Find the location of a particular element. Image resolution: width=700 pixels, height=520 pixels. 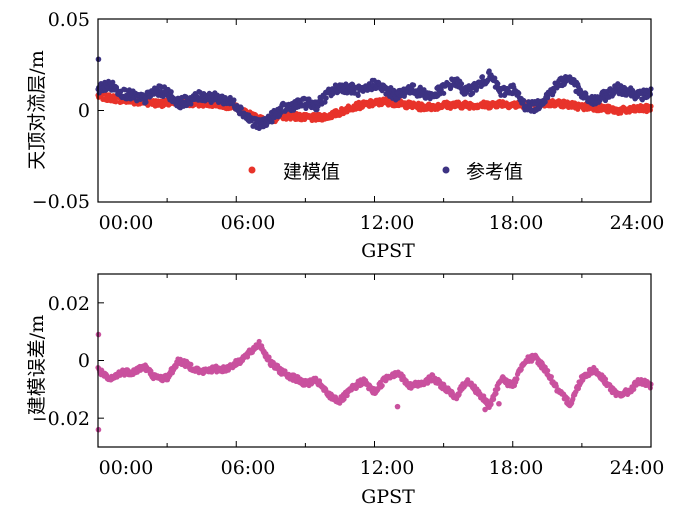

top-points is located at coordinates (374, 93).